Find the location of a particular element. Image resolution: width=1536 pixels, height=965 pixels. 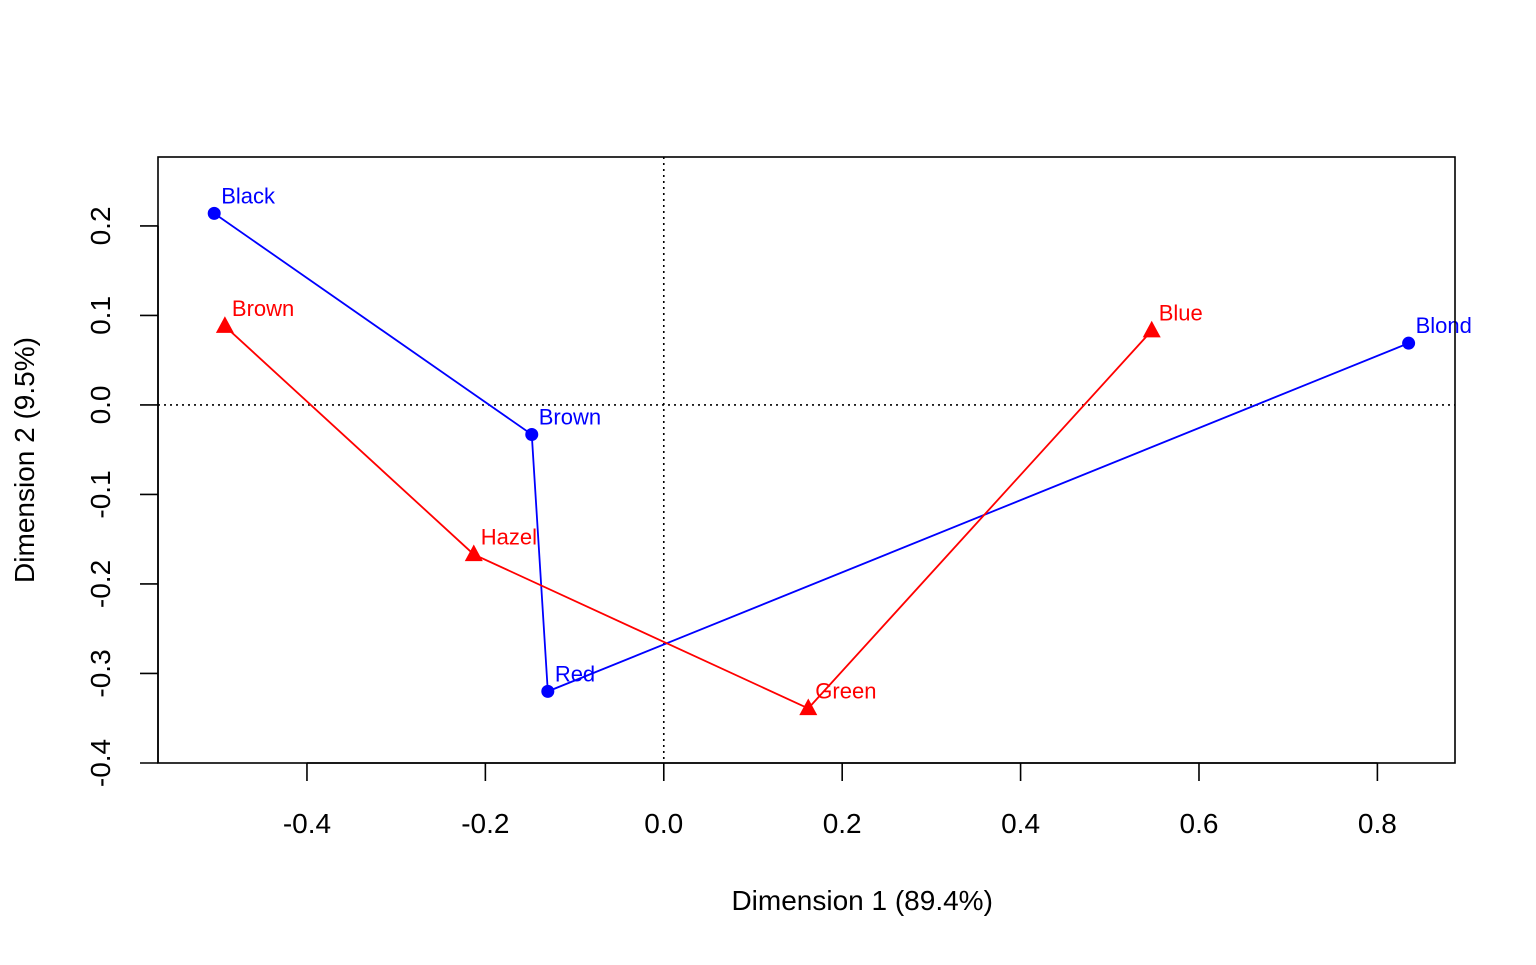

x-tick-label: 0.2 is located at coordinates (842, 823).